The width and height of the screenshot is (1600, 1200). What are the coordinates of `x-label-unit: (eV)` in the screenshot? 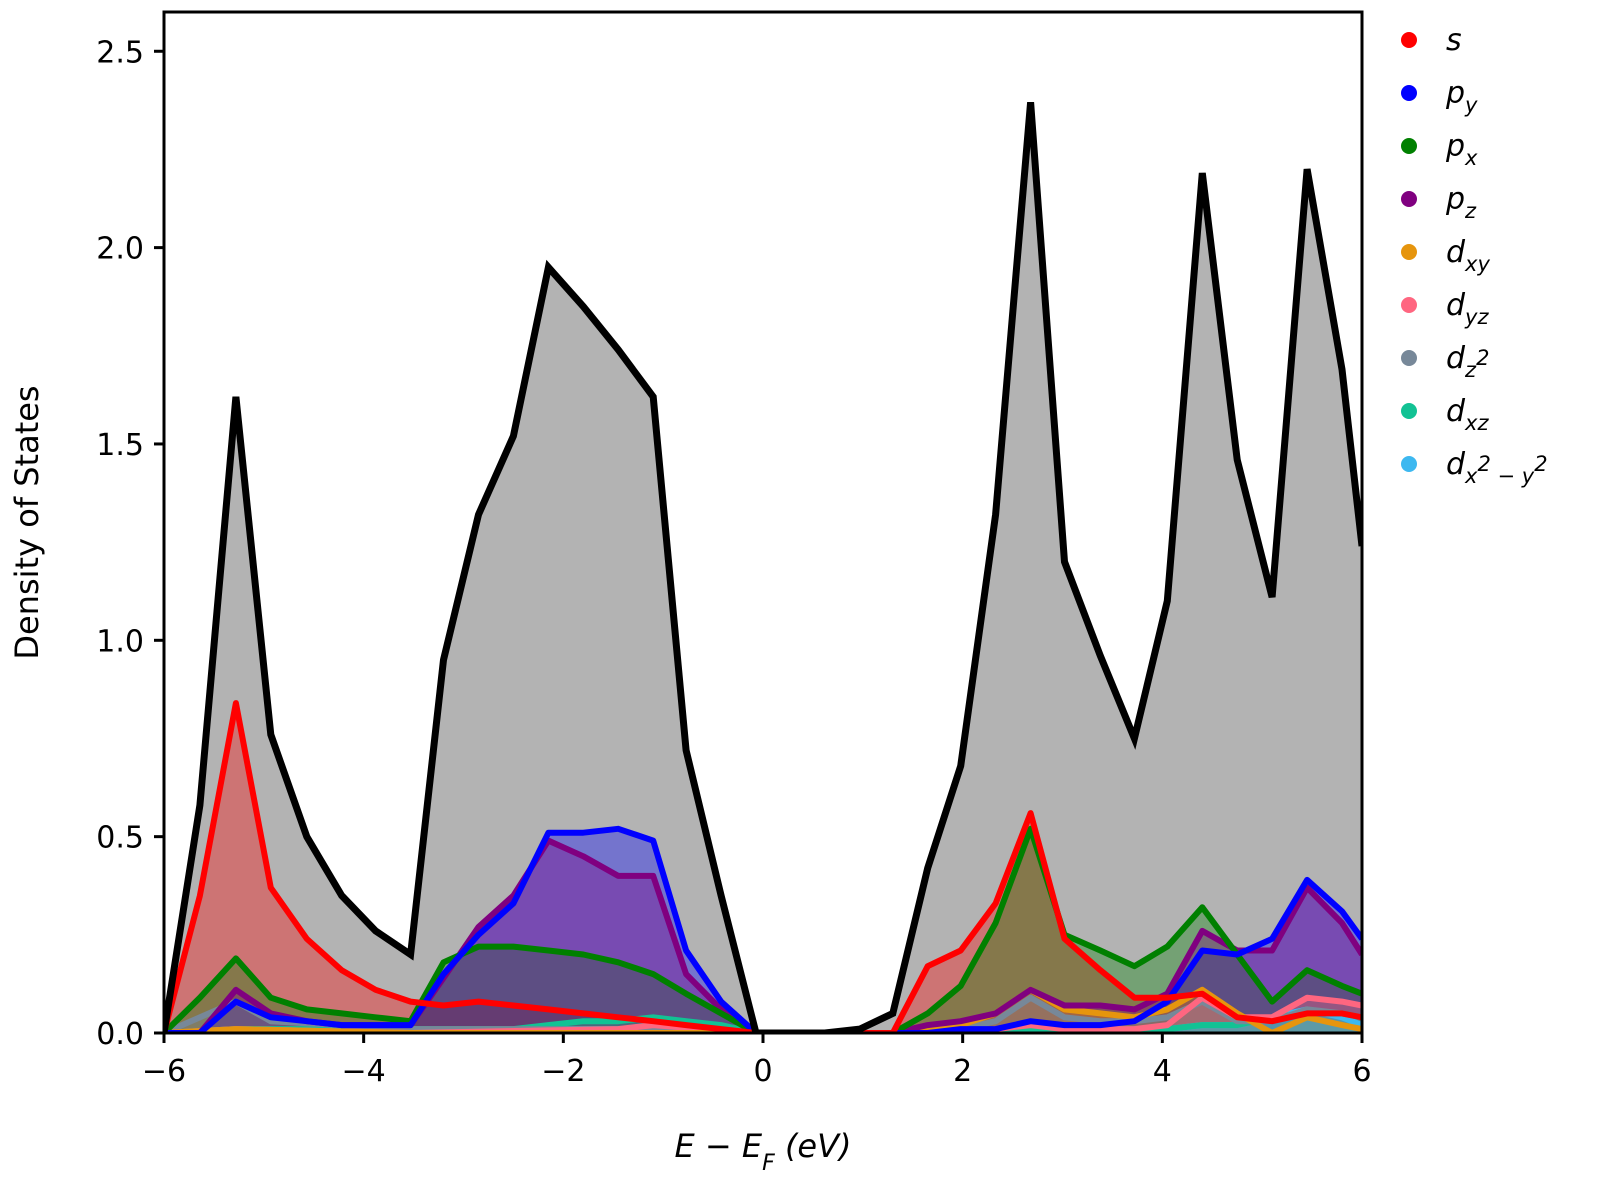 It's located at (813, 1146).